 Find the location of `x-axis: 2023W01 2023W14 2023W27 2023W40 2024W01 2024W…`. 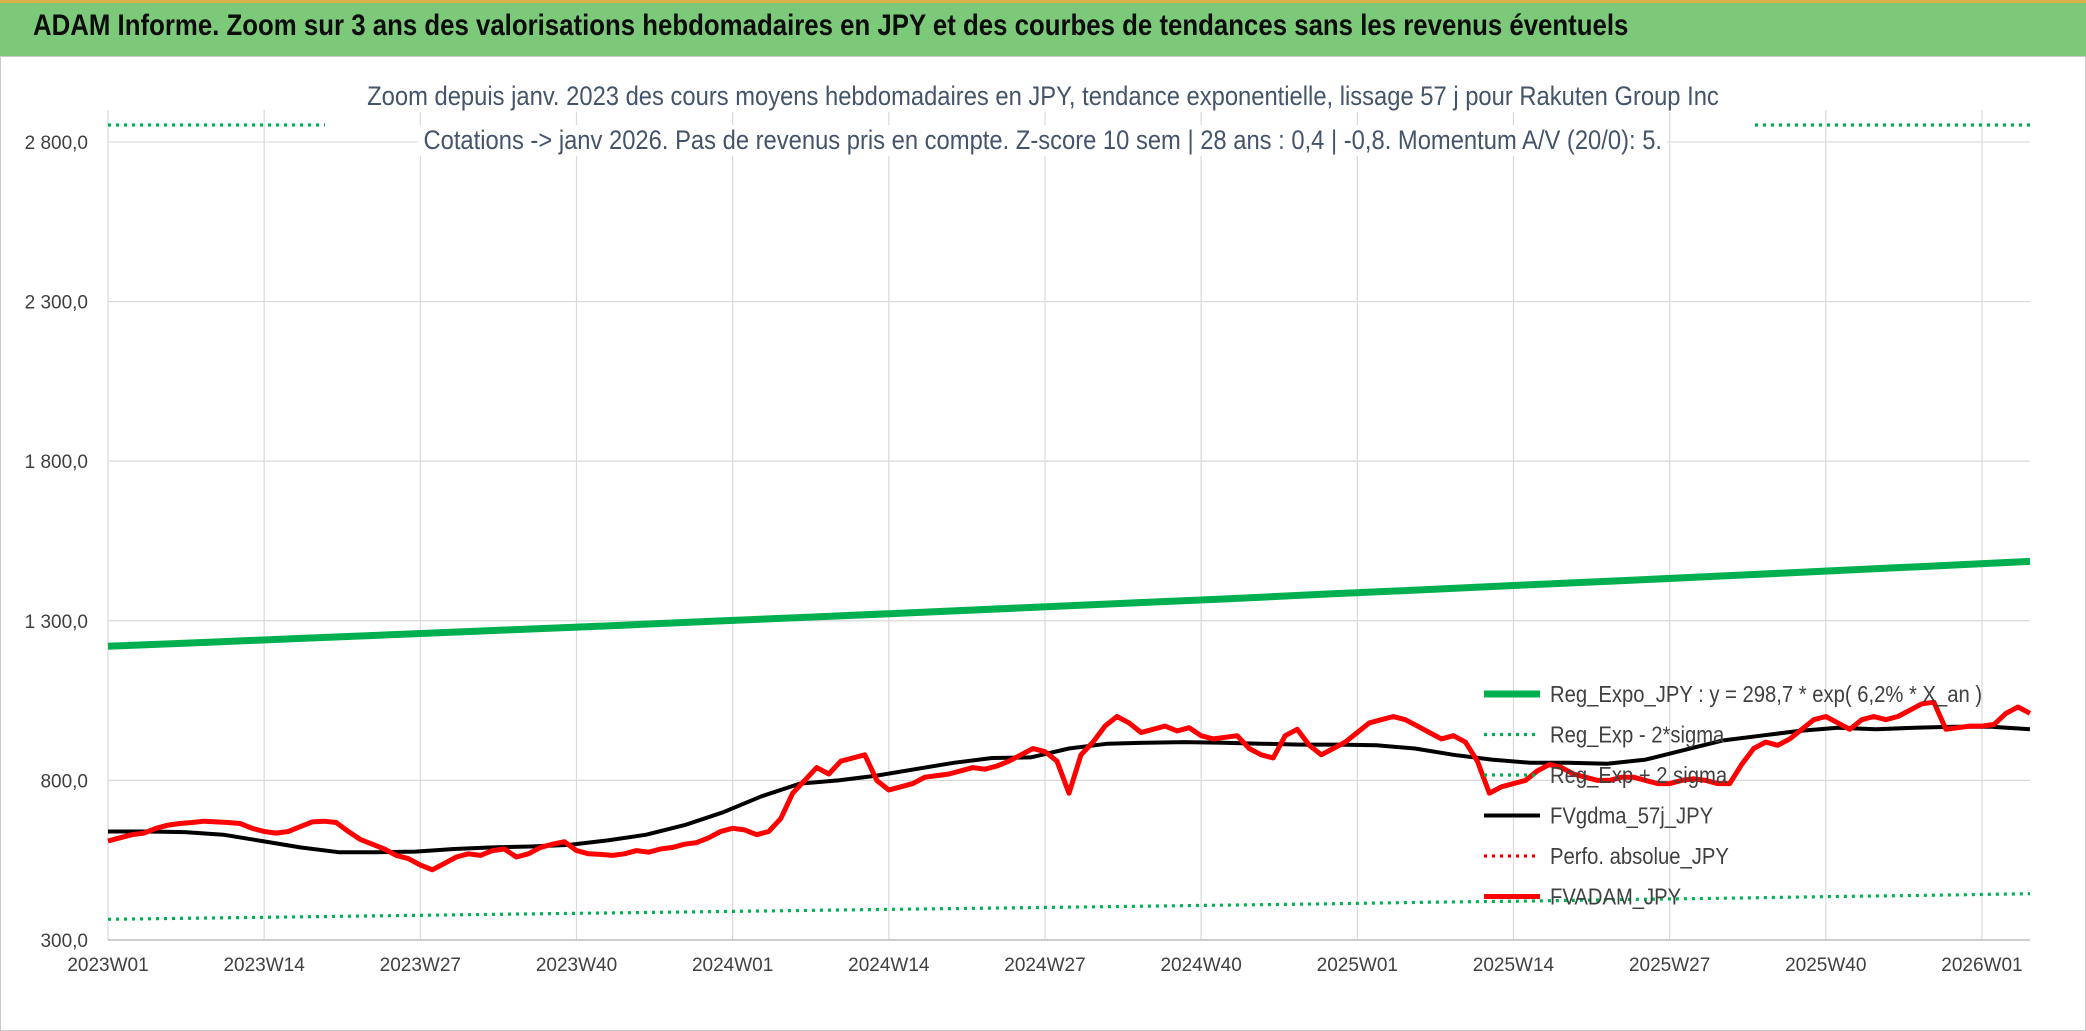

x-axis: 2023W01 2023W14 2023W27 2023W40 2024W01 2024W… is located at coordinates (1044, 965).